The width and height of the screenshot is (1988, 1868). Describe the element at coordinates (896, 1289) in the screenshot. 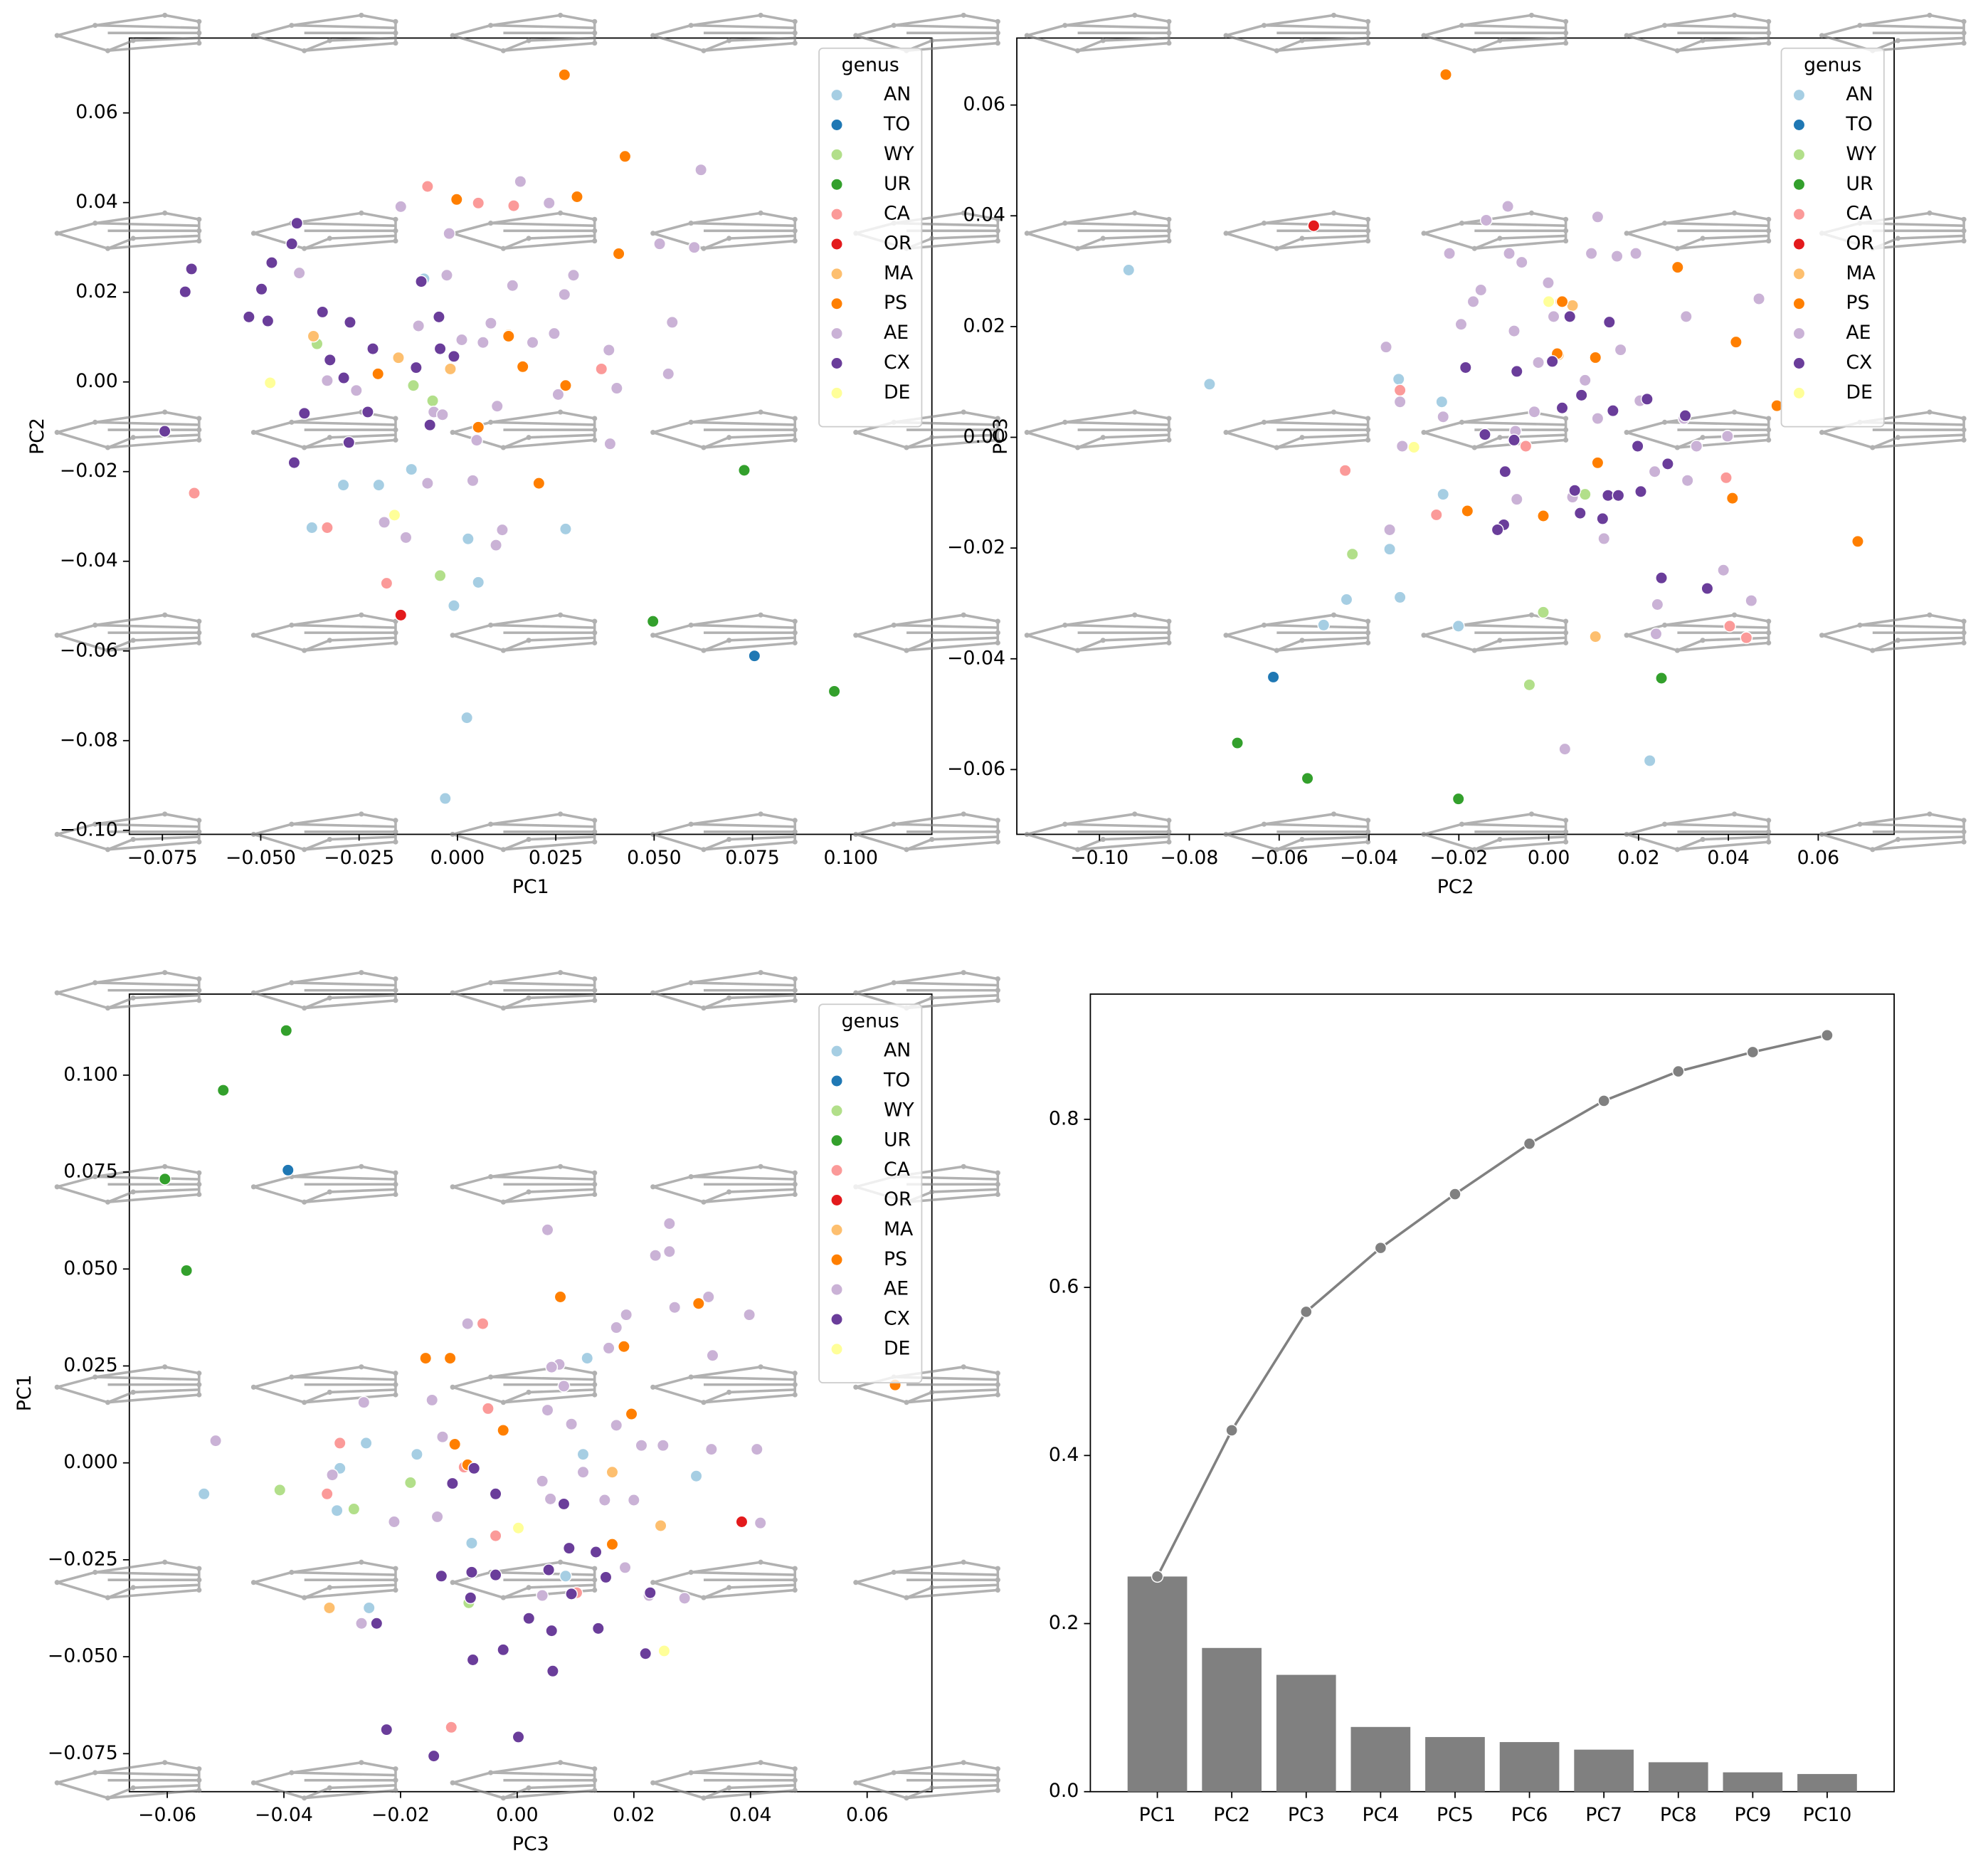

I see `legend-label: AE` at that location.